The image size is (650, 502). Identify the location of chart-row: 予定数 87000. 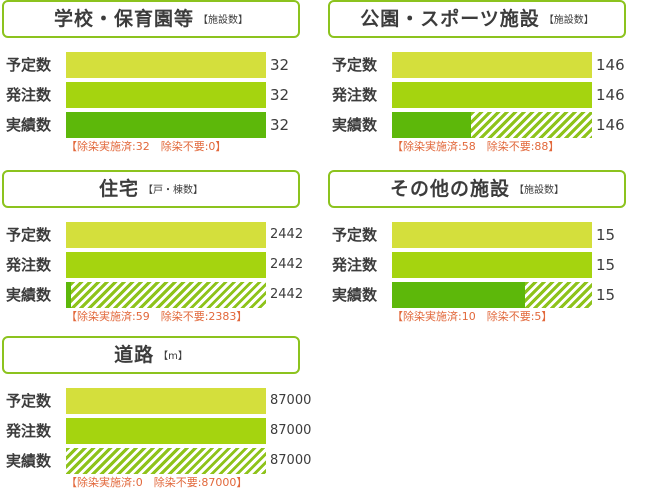
(165, 401).